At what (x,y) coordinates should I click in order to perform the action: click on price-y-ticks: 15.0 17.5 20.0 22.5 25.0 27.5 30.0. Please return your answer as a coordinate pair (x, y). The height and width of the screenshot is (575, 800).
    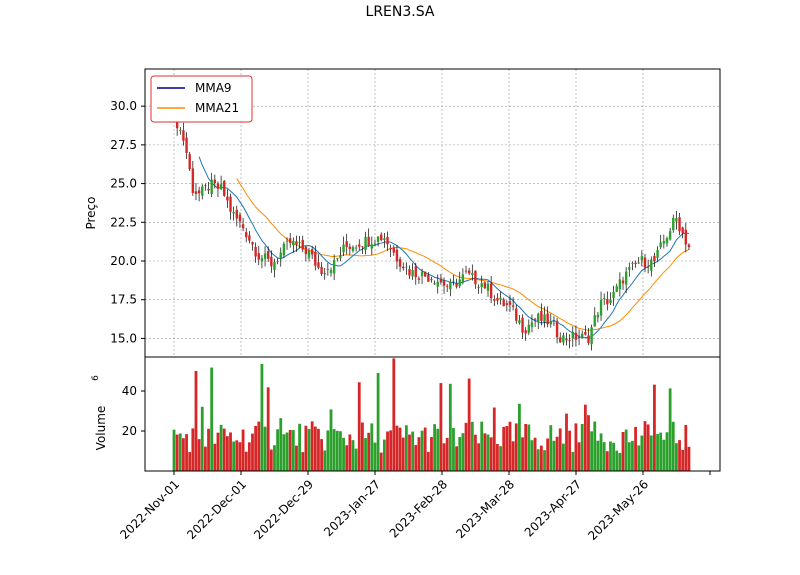
    Looking at the image, I should click on (127, 222).